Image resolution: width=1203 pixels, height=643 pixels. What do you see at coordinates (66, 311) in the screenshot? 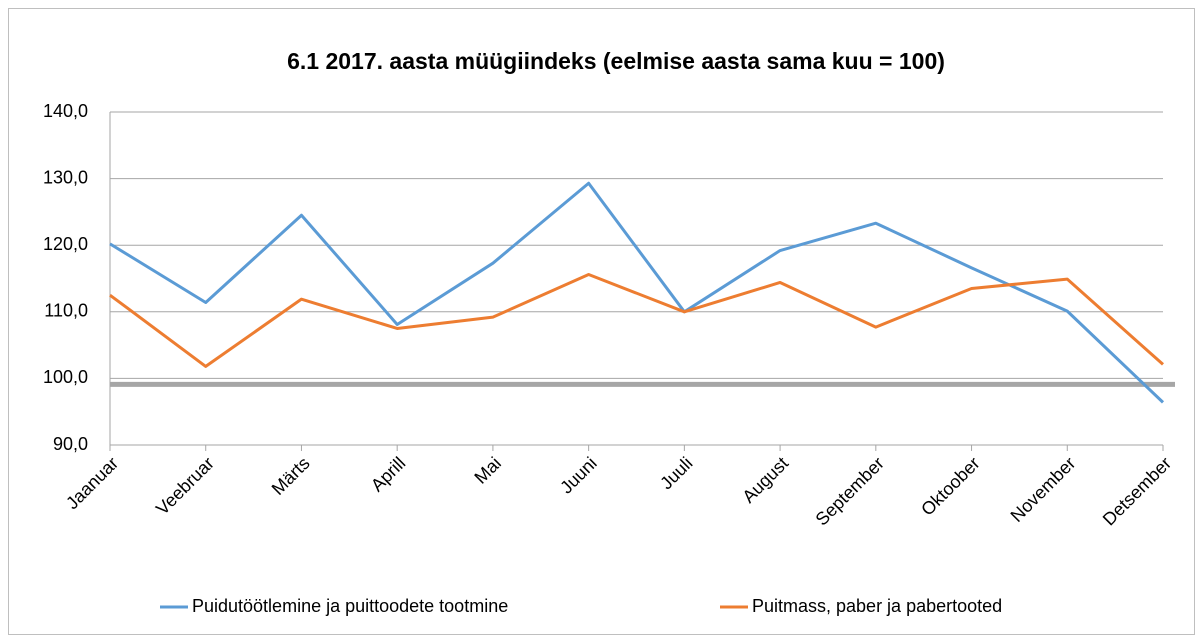
I see `y-tick-label: 110,0` at bounding box center [66, 311].